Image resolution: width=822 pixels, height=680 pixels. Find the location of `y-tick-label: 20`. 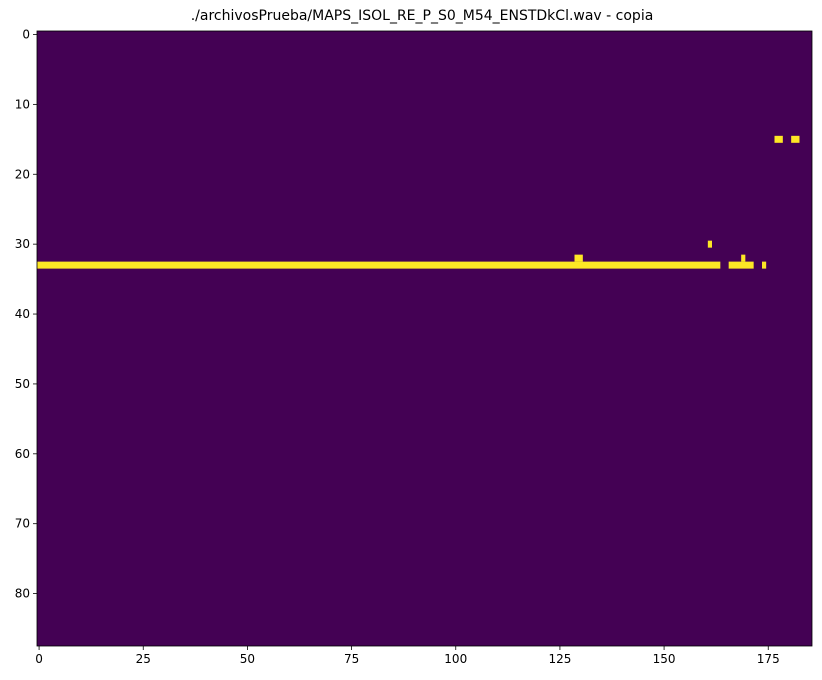

y-tick-label: 20 is located at coordinates (22, 174).